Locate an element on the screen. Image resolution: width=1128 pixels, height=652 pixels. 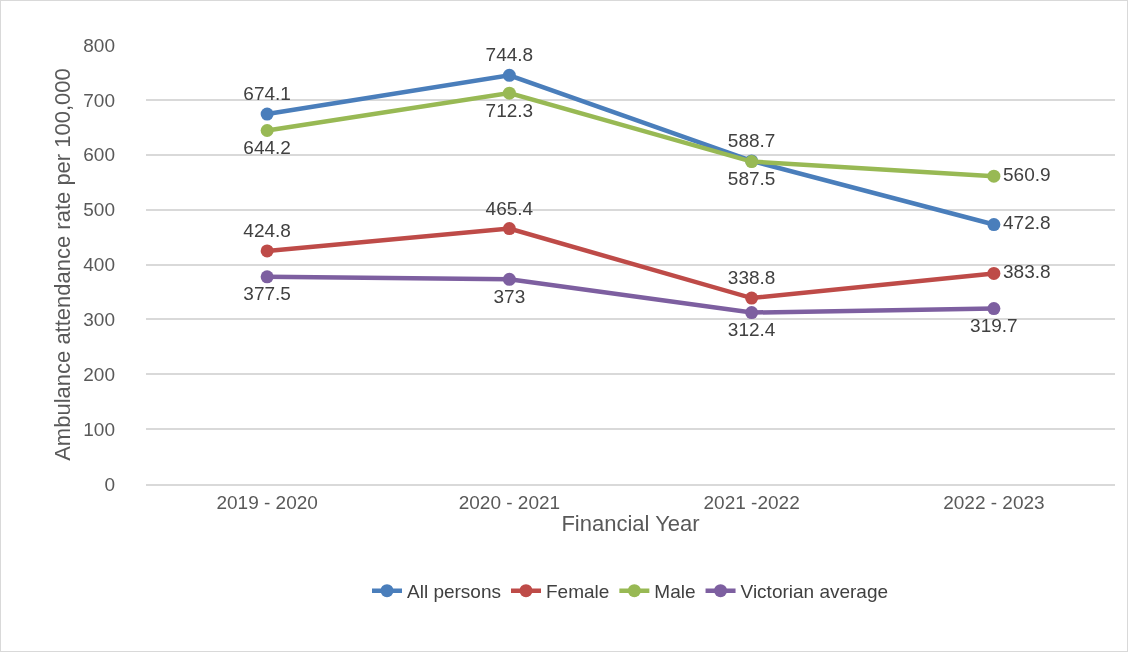
data-label: 465.4 is located at coordinates (509, 208).